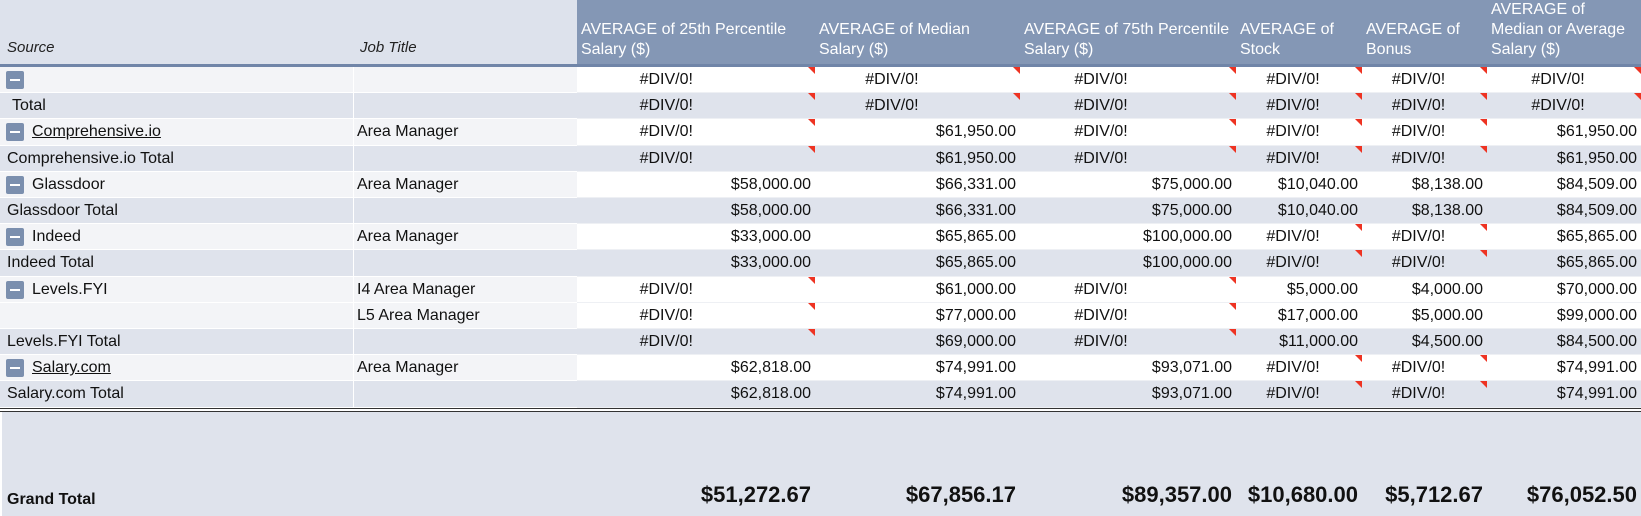 The width and height of the screenshot is (1641, 516). What do you see at coordinates (1596, 289) in the screenshot?
I see `value-cell: $70,000.00` at bounding box center [1596, 289].